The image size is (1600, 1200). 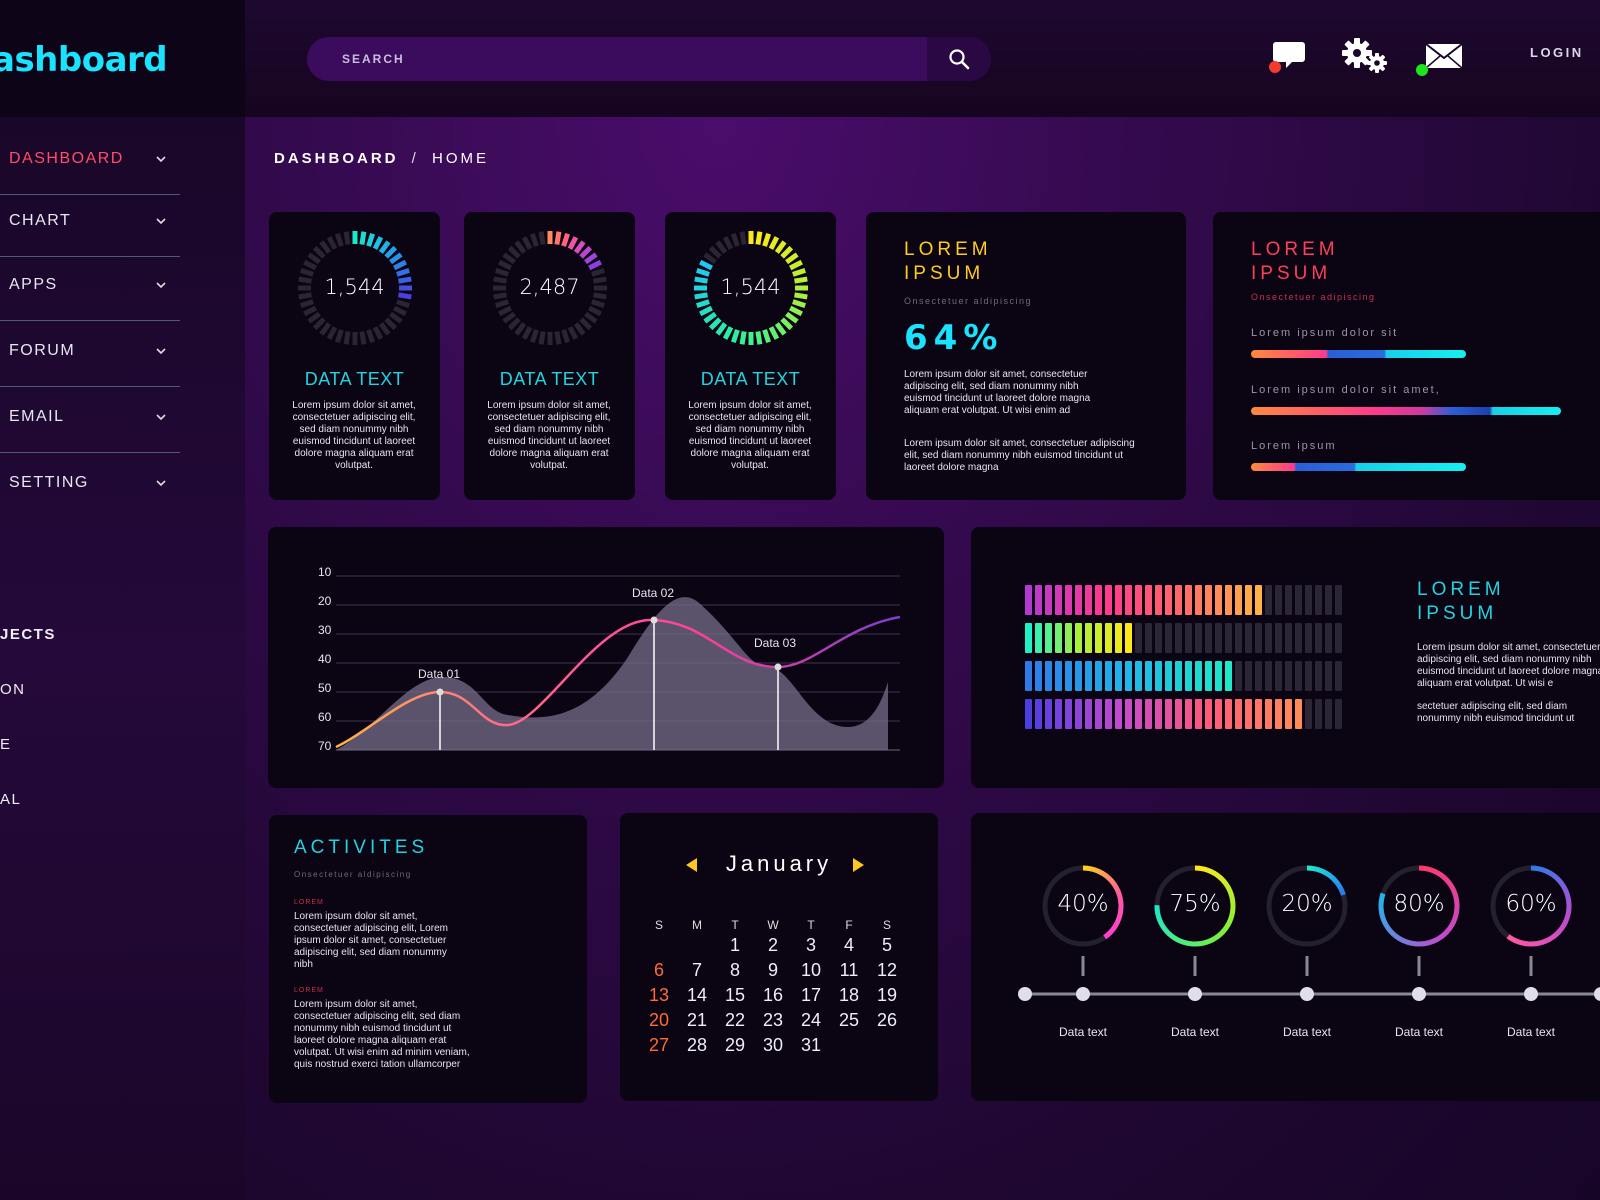 What do you see at coordinates (13, 689) in the screenshot?
I see `project-item: ON` at bounding box center [13, 689].